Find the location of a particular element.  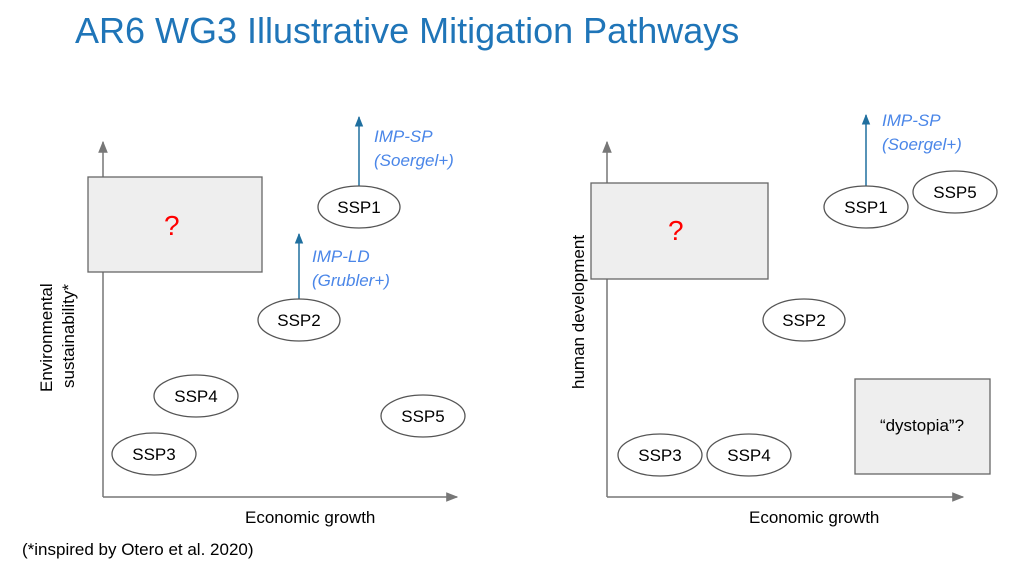

right-ssp1-ellipse is located at coordinates (866, 207).